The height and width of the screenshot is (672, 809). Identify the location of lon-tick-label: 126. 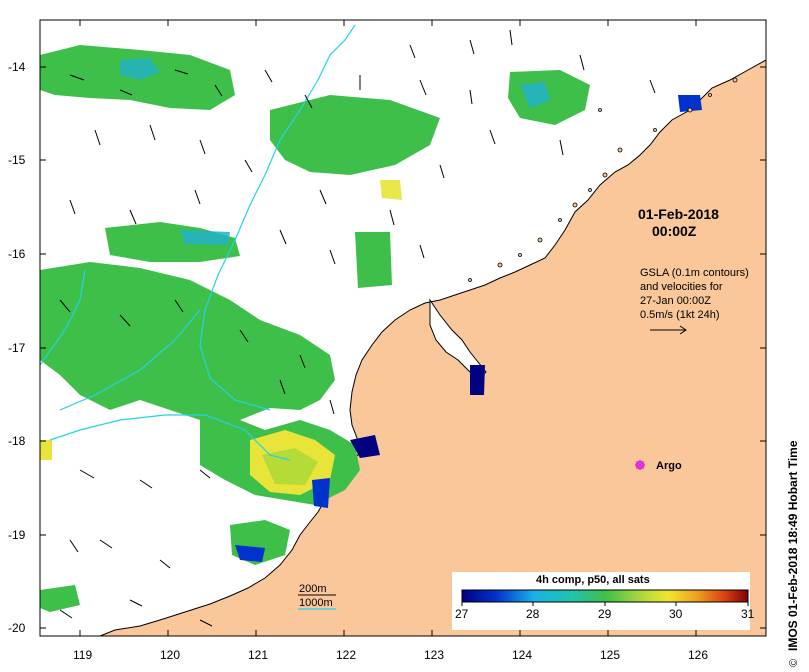
(698, 655).